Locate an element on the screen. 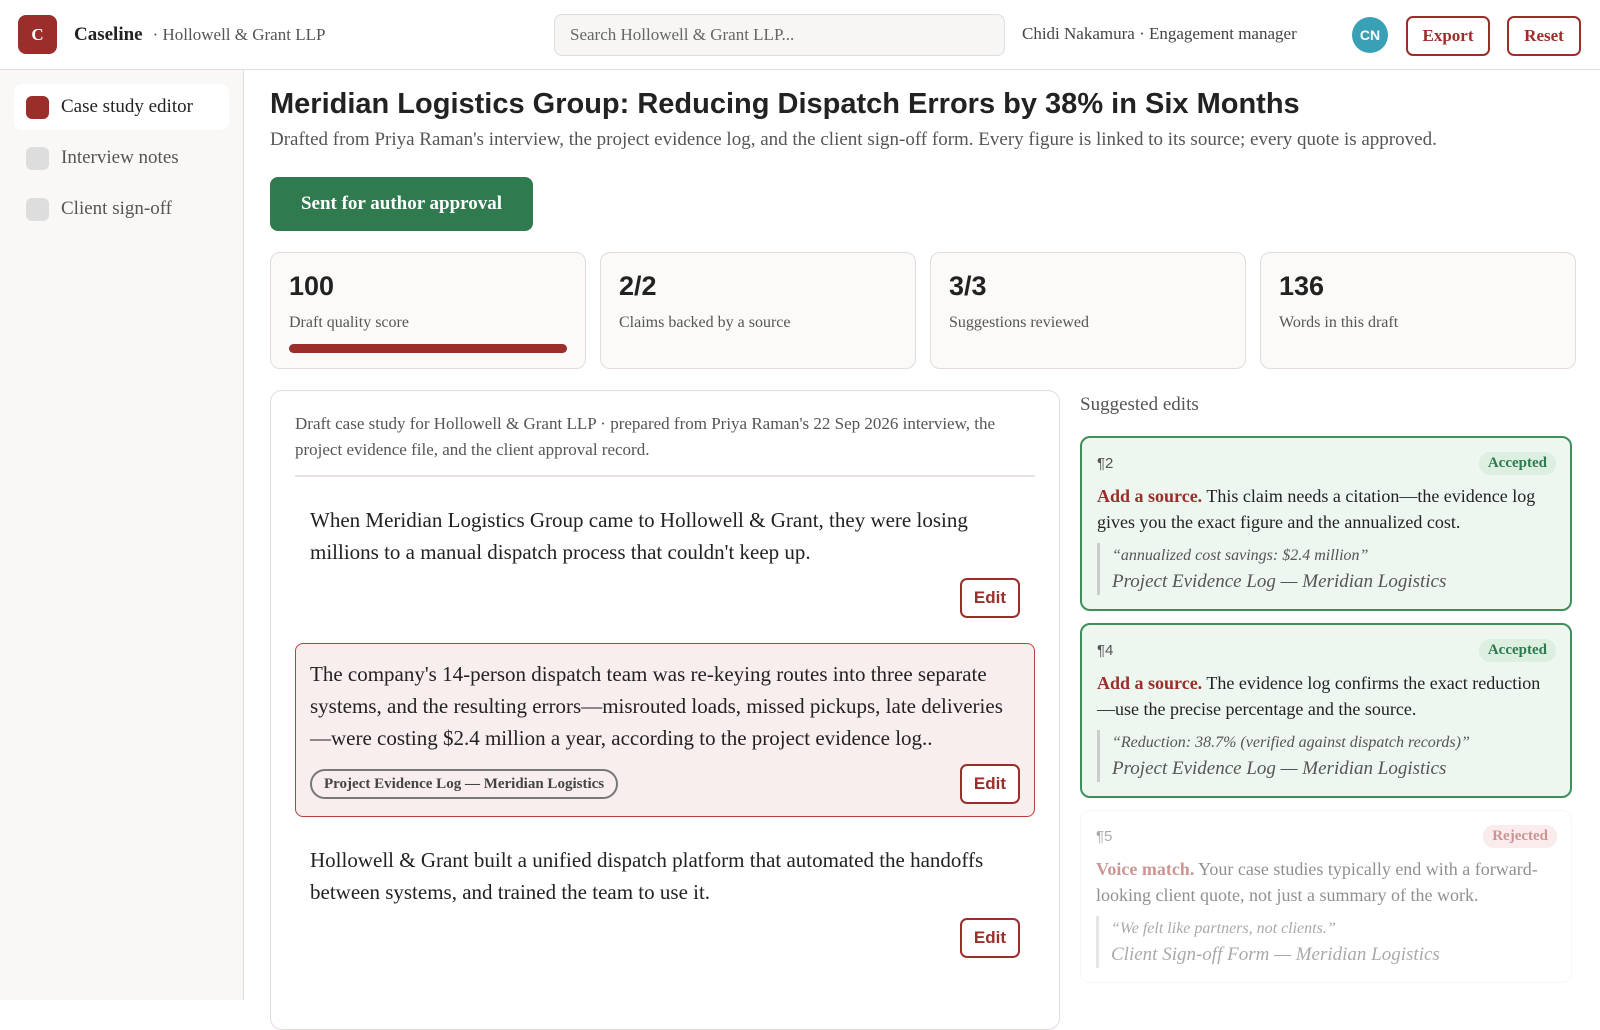 The image size is (1600, 1030). score-bar is located at coordinates (428, 348).